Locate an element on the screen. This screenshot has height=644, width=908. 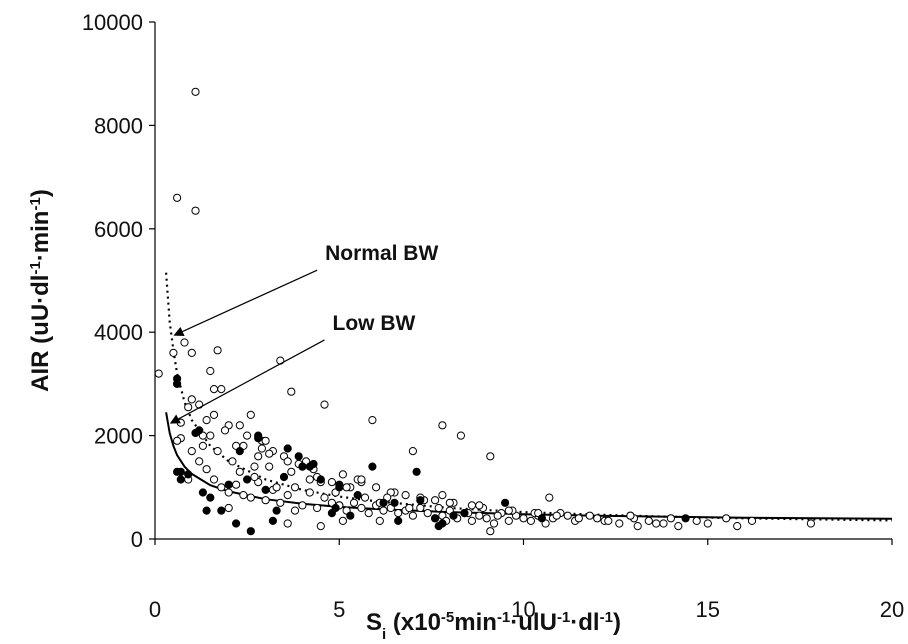
y-tick-label: 8000 is located at coordinates (118, 125).